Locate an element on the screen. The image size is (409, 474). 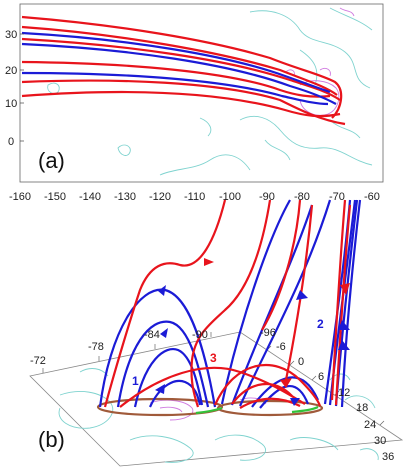
panel-b-y-tick: 18 is located at coordinates (362, 408).